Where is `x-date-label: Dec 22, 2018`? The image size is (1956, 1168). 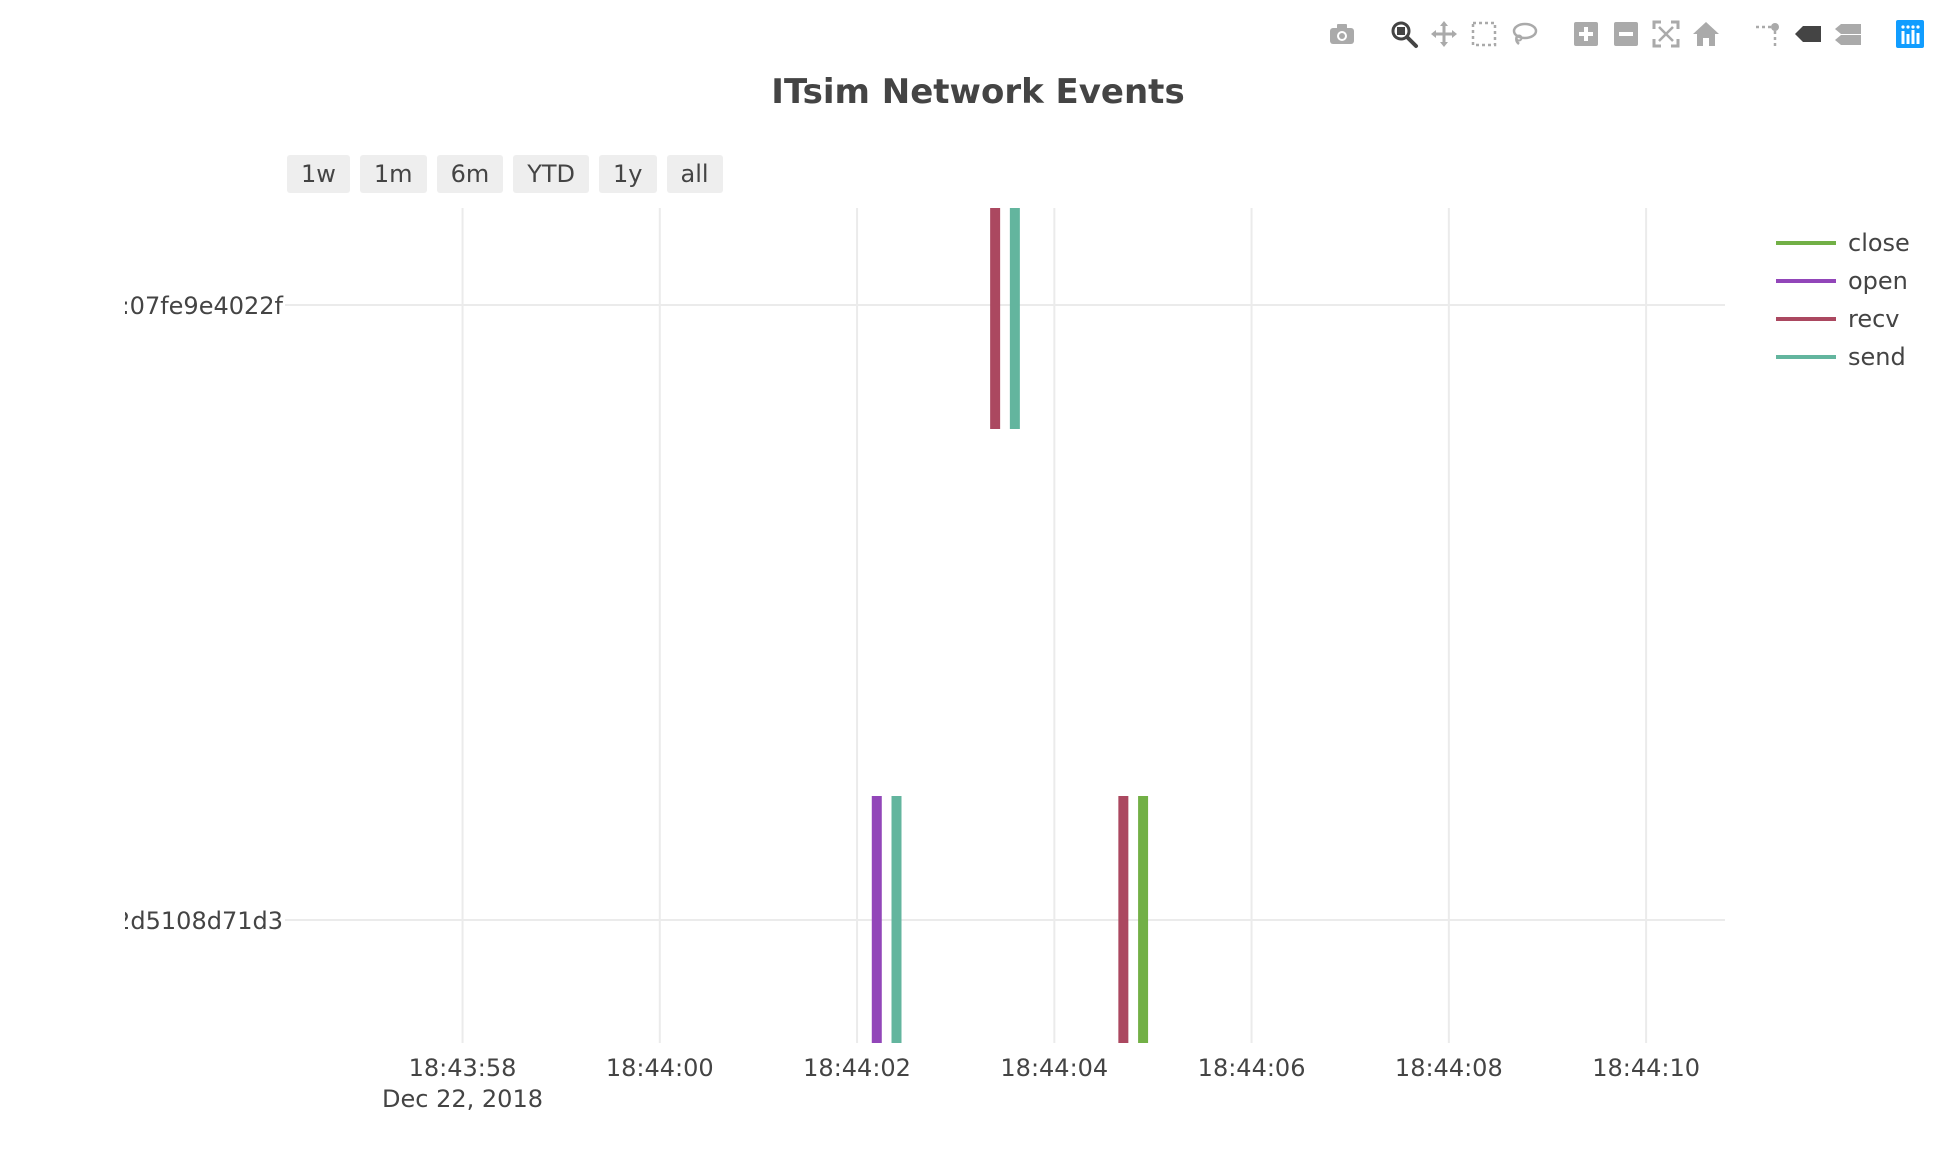
x-date-label: Dec 22, 2018 is located at coordinates (462, 1099).